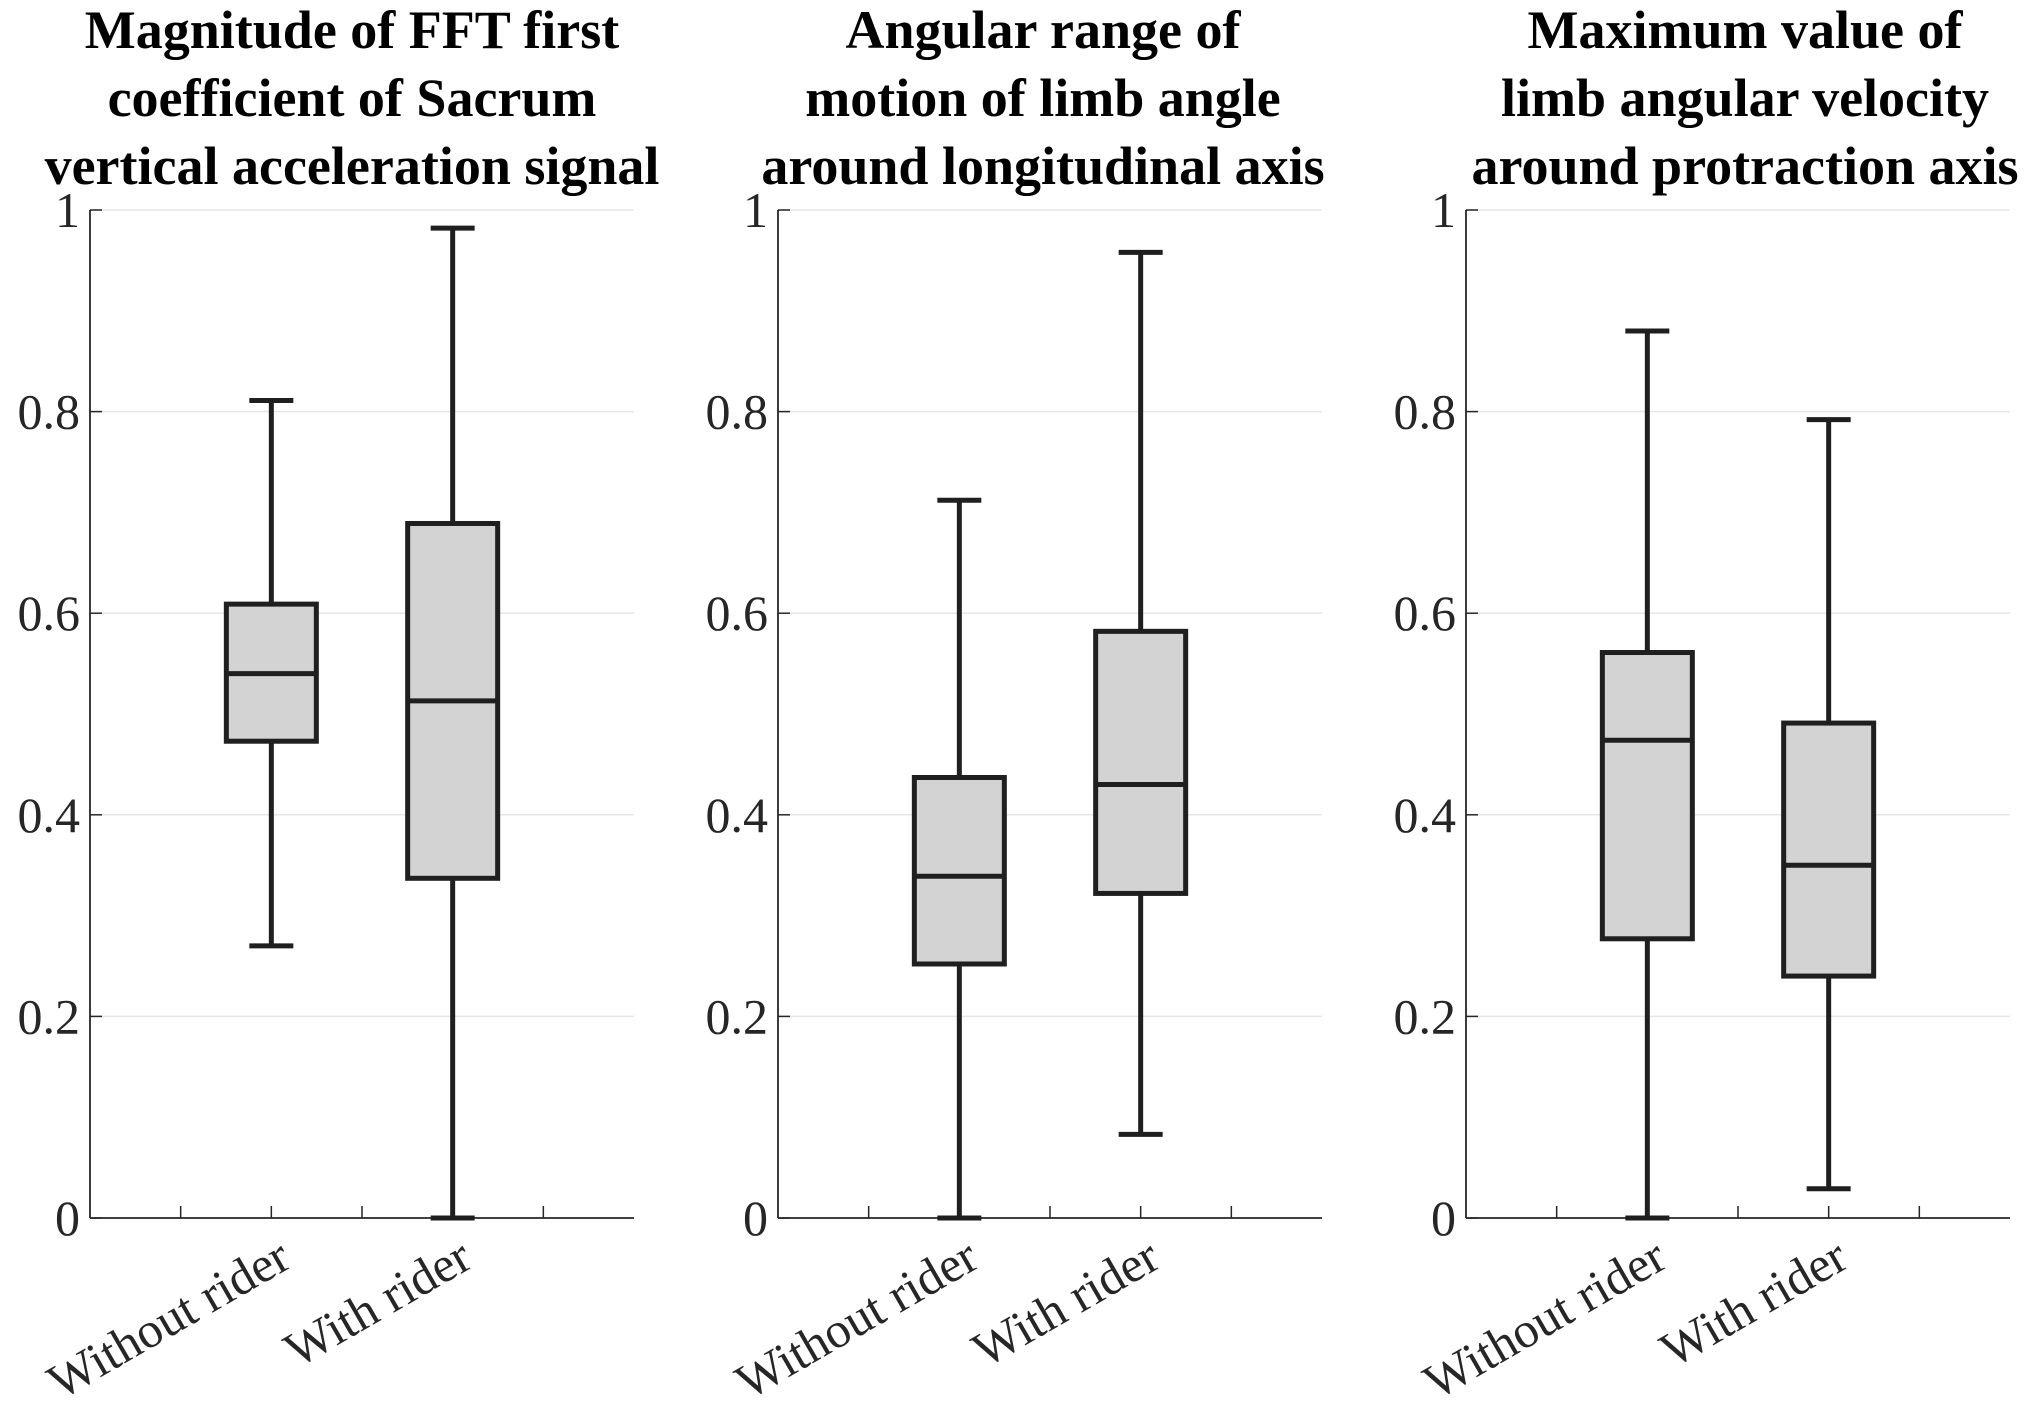  Describe the element at coordinates (1746, 30) in the screenshot. I see `chart-title-line: Maximum value of` at that location.